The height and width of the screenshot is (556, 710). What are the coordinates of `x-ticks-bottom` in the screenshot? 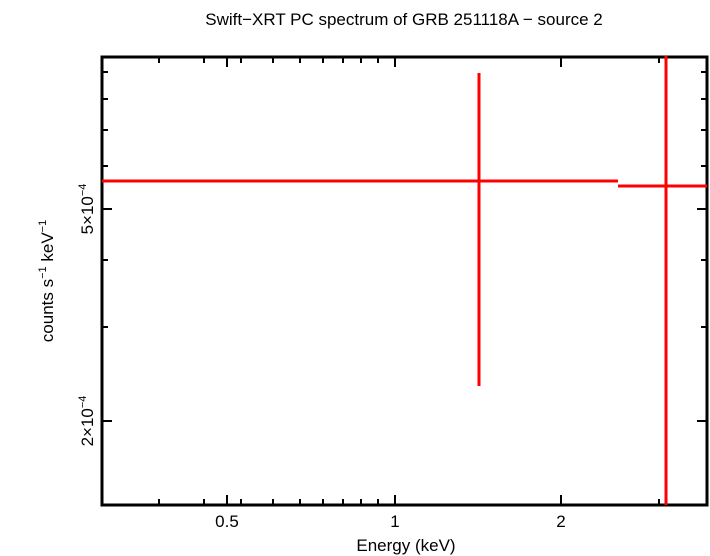 It's located at (409, 500).